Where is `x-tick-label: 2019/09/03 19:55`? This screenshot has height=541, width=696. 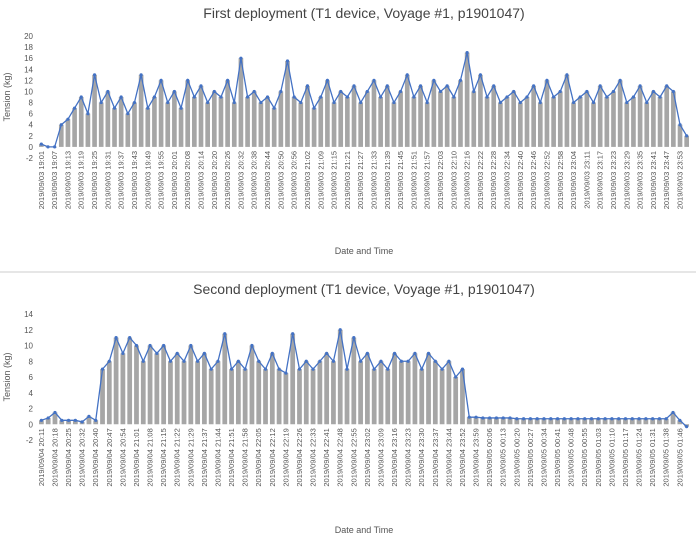
x-tick-label: 2019/09/03 19:55 is located at coordinates (161, 180).